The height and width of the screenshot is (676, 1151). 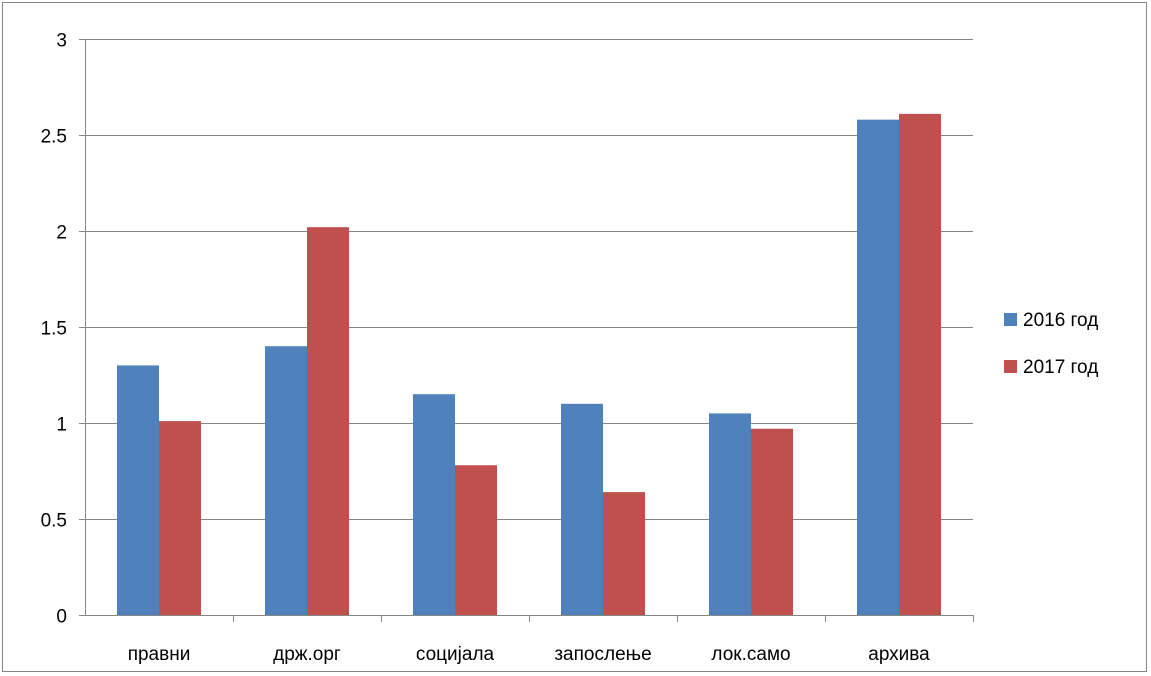 What do you see at coordinates (624, 553) in the screenshot?
I see `bar-2017-год-3` at bounding box center [624, 553].